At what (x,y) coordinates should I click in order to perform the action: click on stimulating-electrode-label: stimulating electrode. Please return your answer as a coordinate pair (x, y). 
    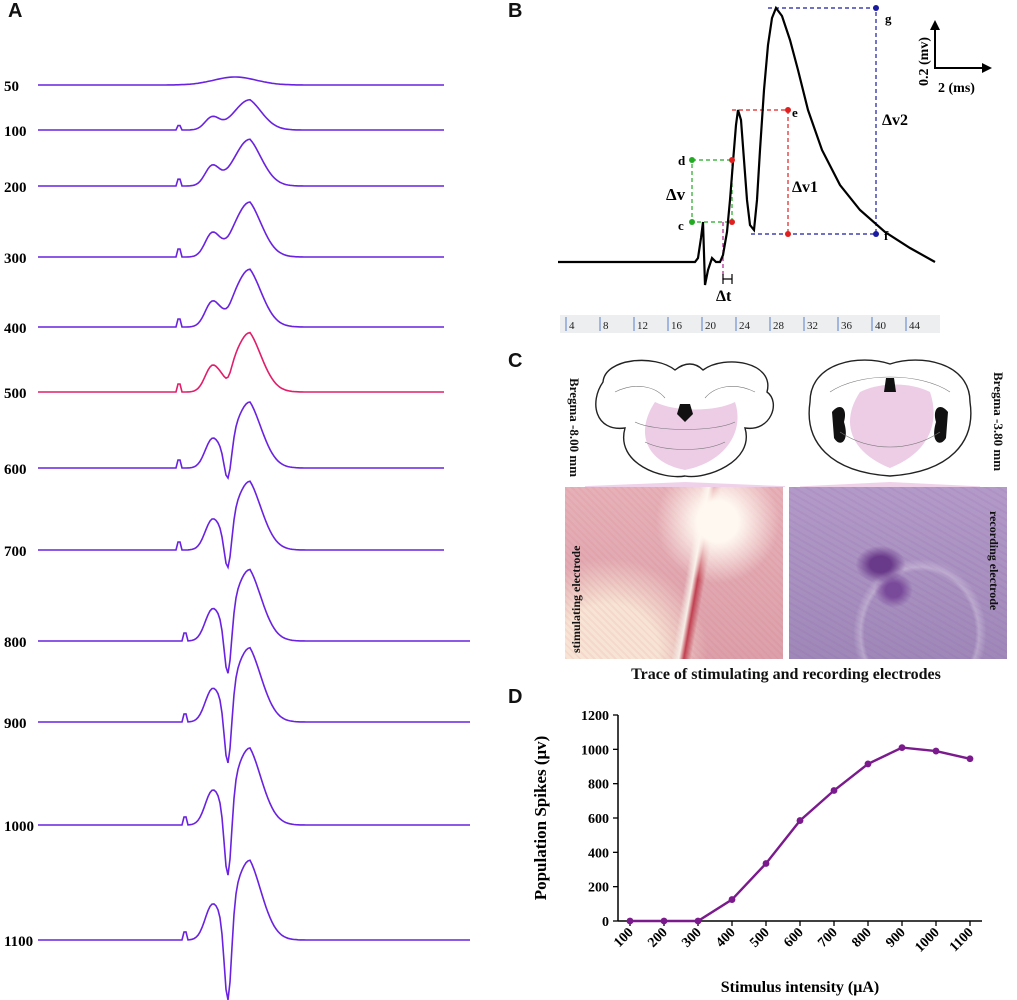
    Looking at the image, I should click on (576, 599).